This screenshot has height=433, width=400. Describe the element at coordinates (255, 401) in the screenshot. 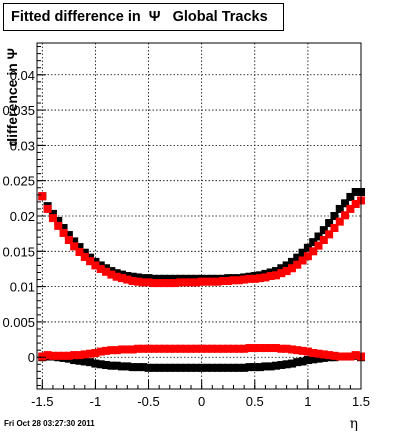

I see `x-tick-label: 0.5` at that location.